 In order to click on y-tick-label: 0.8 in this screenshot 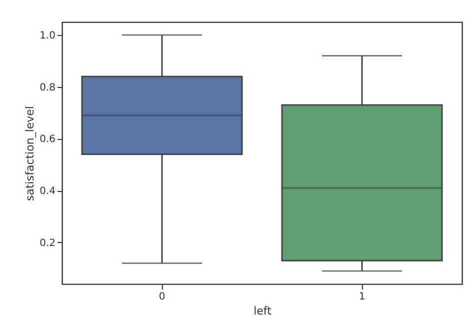, I will do `click(48, 88)`.